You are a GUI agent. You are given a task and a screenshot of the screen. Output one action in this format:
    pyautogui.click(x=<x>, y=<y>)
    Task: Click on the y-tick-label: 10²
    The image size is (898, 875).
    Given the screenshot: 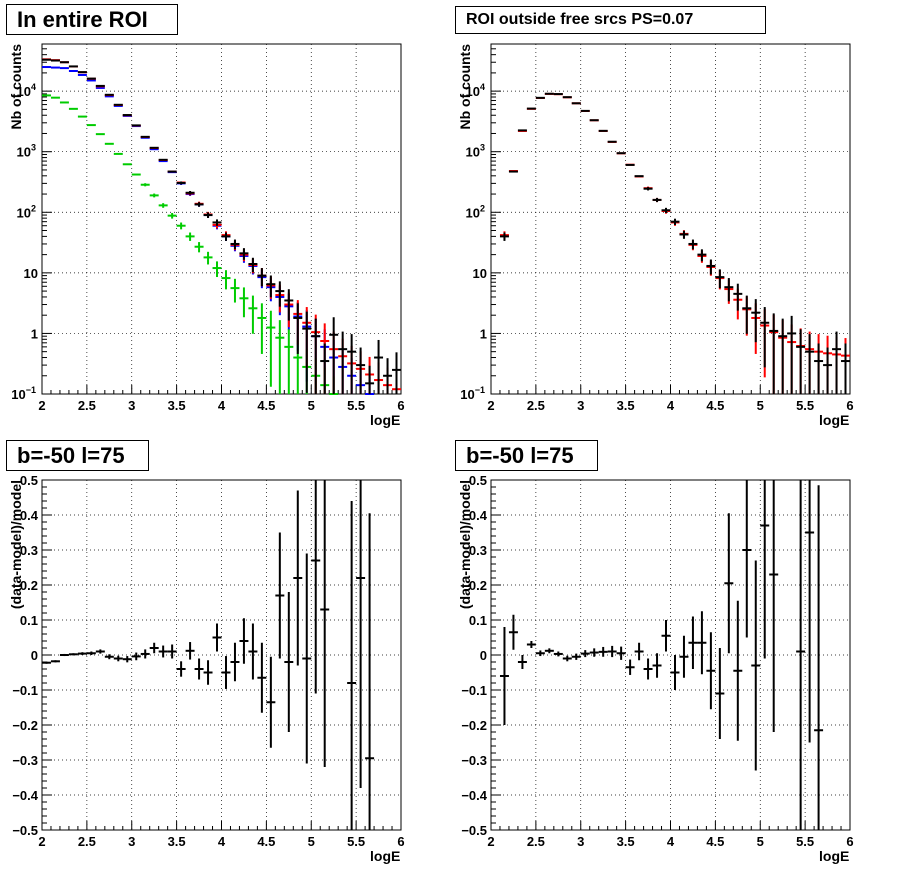 What is the action you would take?
    pyautogui.click(x=26, y=211)
    